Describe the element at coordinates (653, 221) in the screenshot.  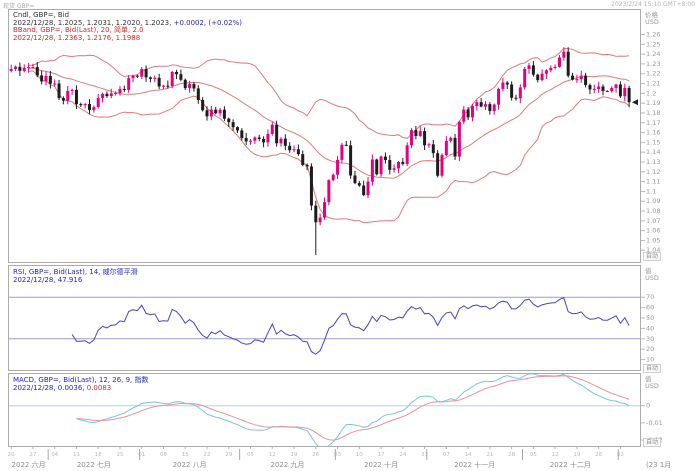
I see `svg-text: 1.07` at that location.